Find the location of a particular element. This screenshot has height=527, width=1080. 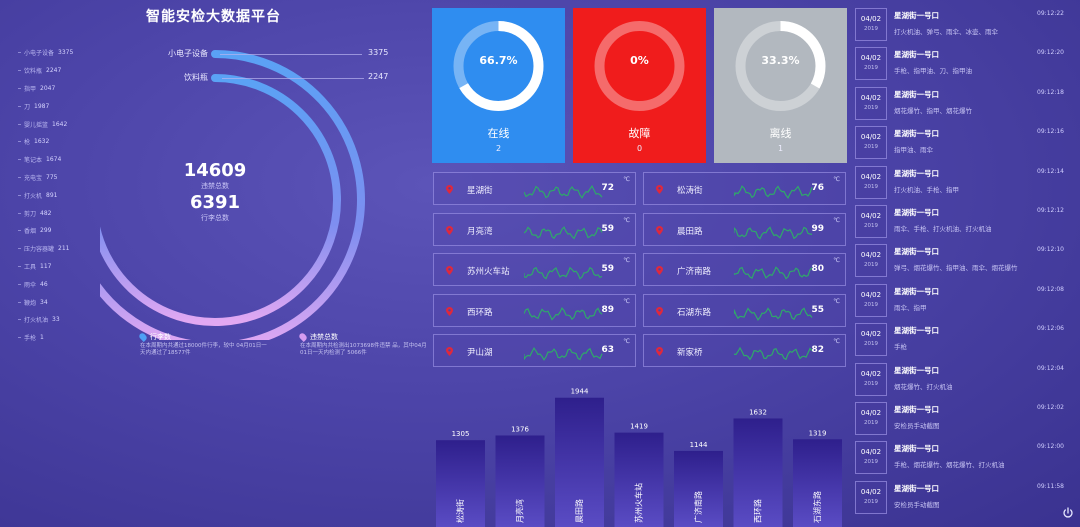

bar-value-label: 1944 is located at coordinates (580, 392).